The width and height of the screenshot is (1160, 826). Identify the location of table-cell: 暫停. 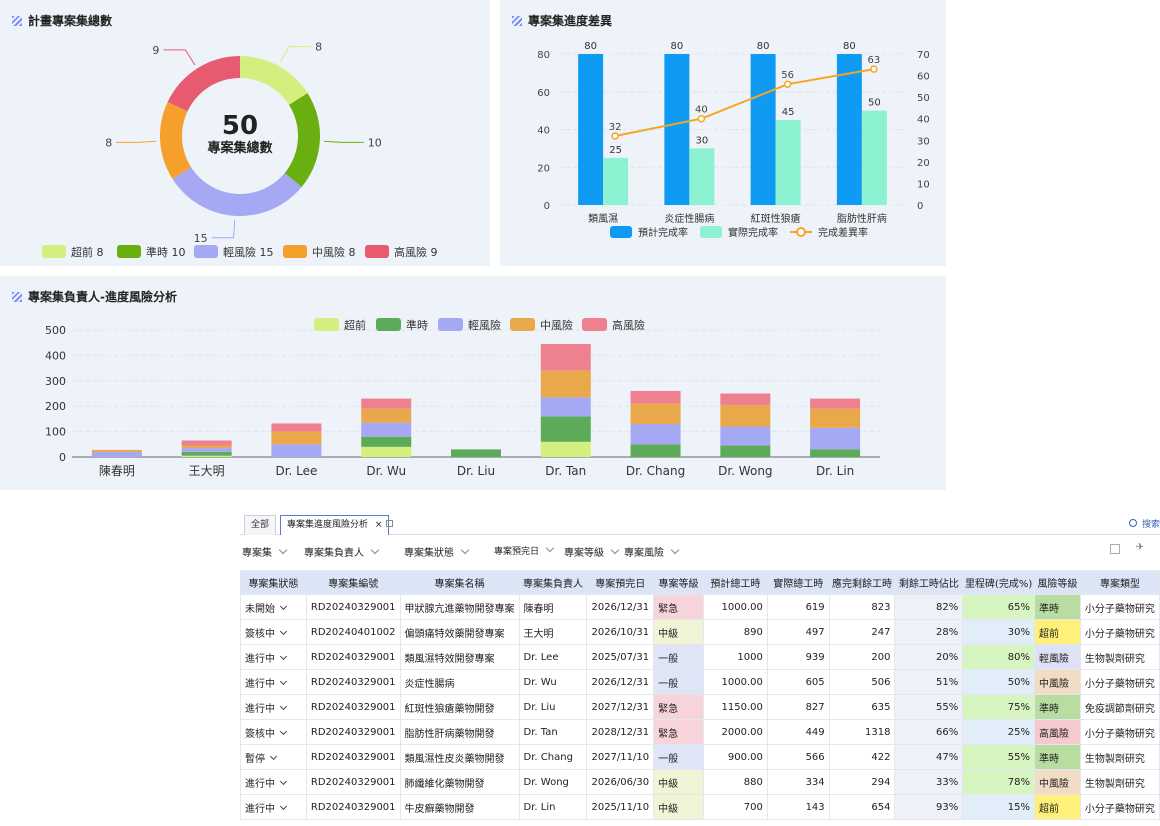
(273, 757).